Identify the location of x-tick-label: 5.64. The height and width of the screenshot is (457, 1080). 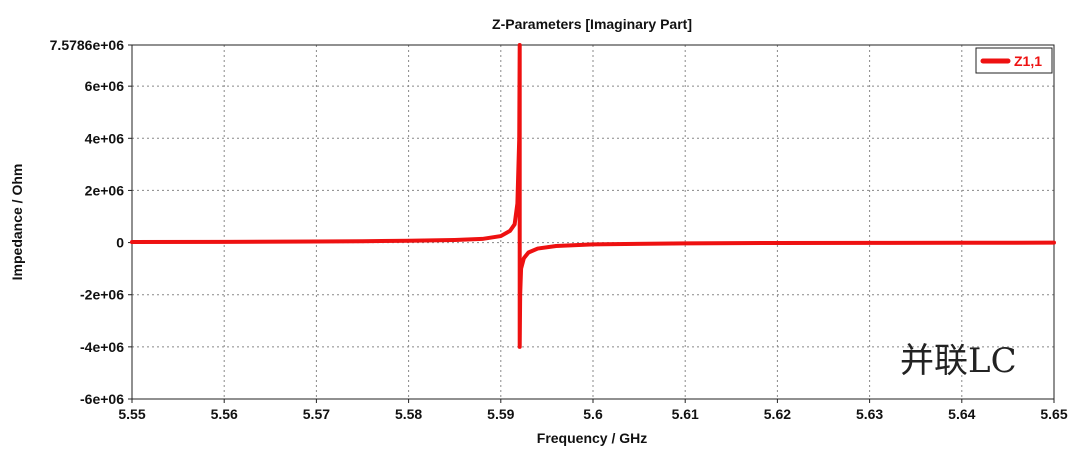
(961, 414).